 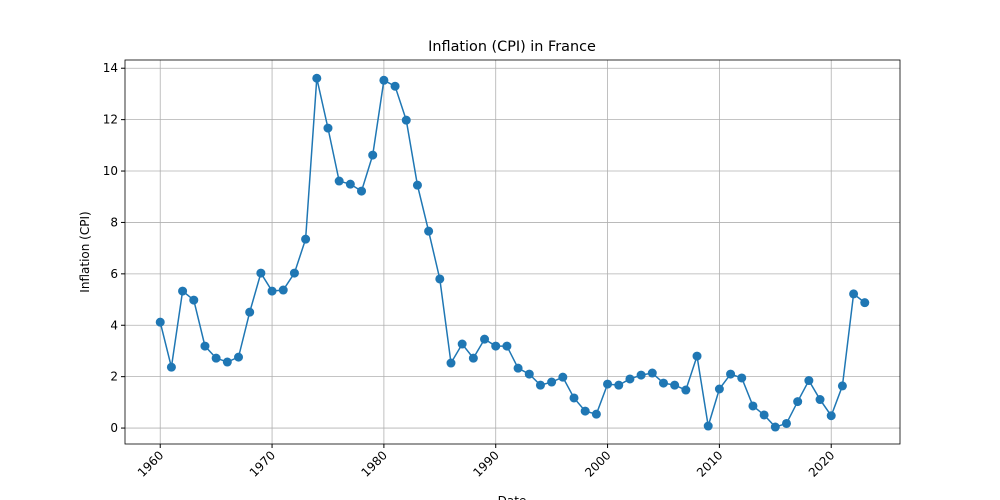 What do you see at coordinates (114, 274) in the screenshot?
I see `y-tick-label: 6` at bounding box center [114, 274].